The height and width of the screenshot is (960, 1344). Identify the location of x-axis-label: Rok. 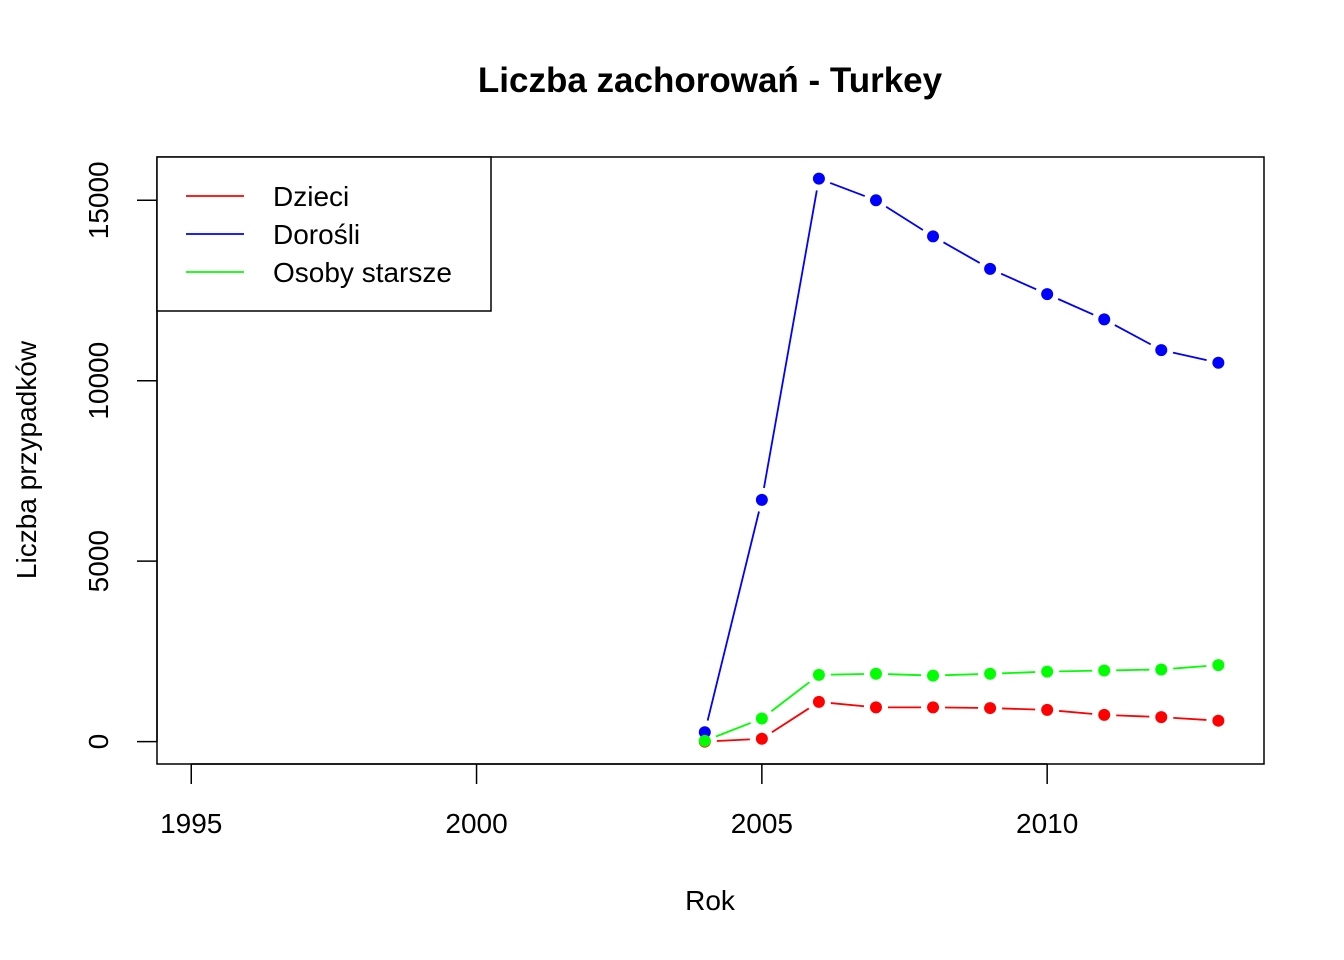
(710, 900).